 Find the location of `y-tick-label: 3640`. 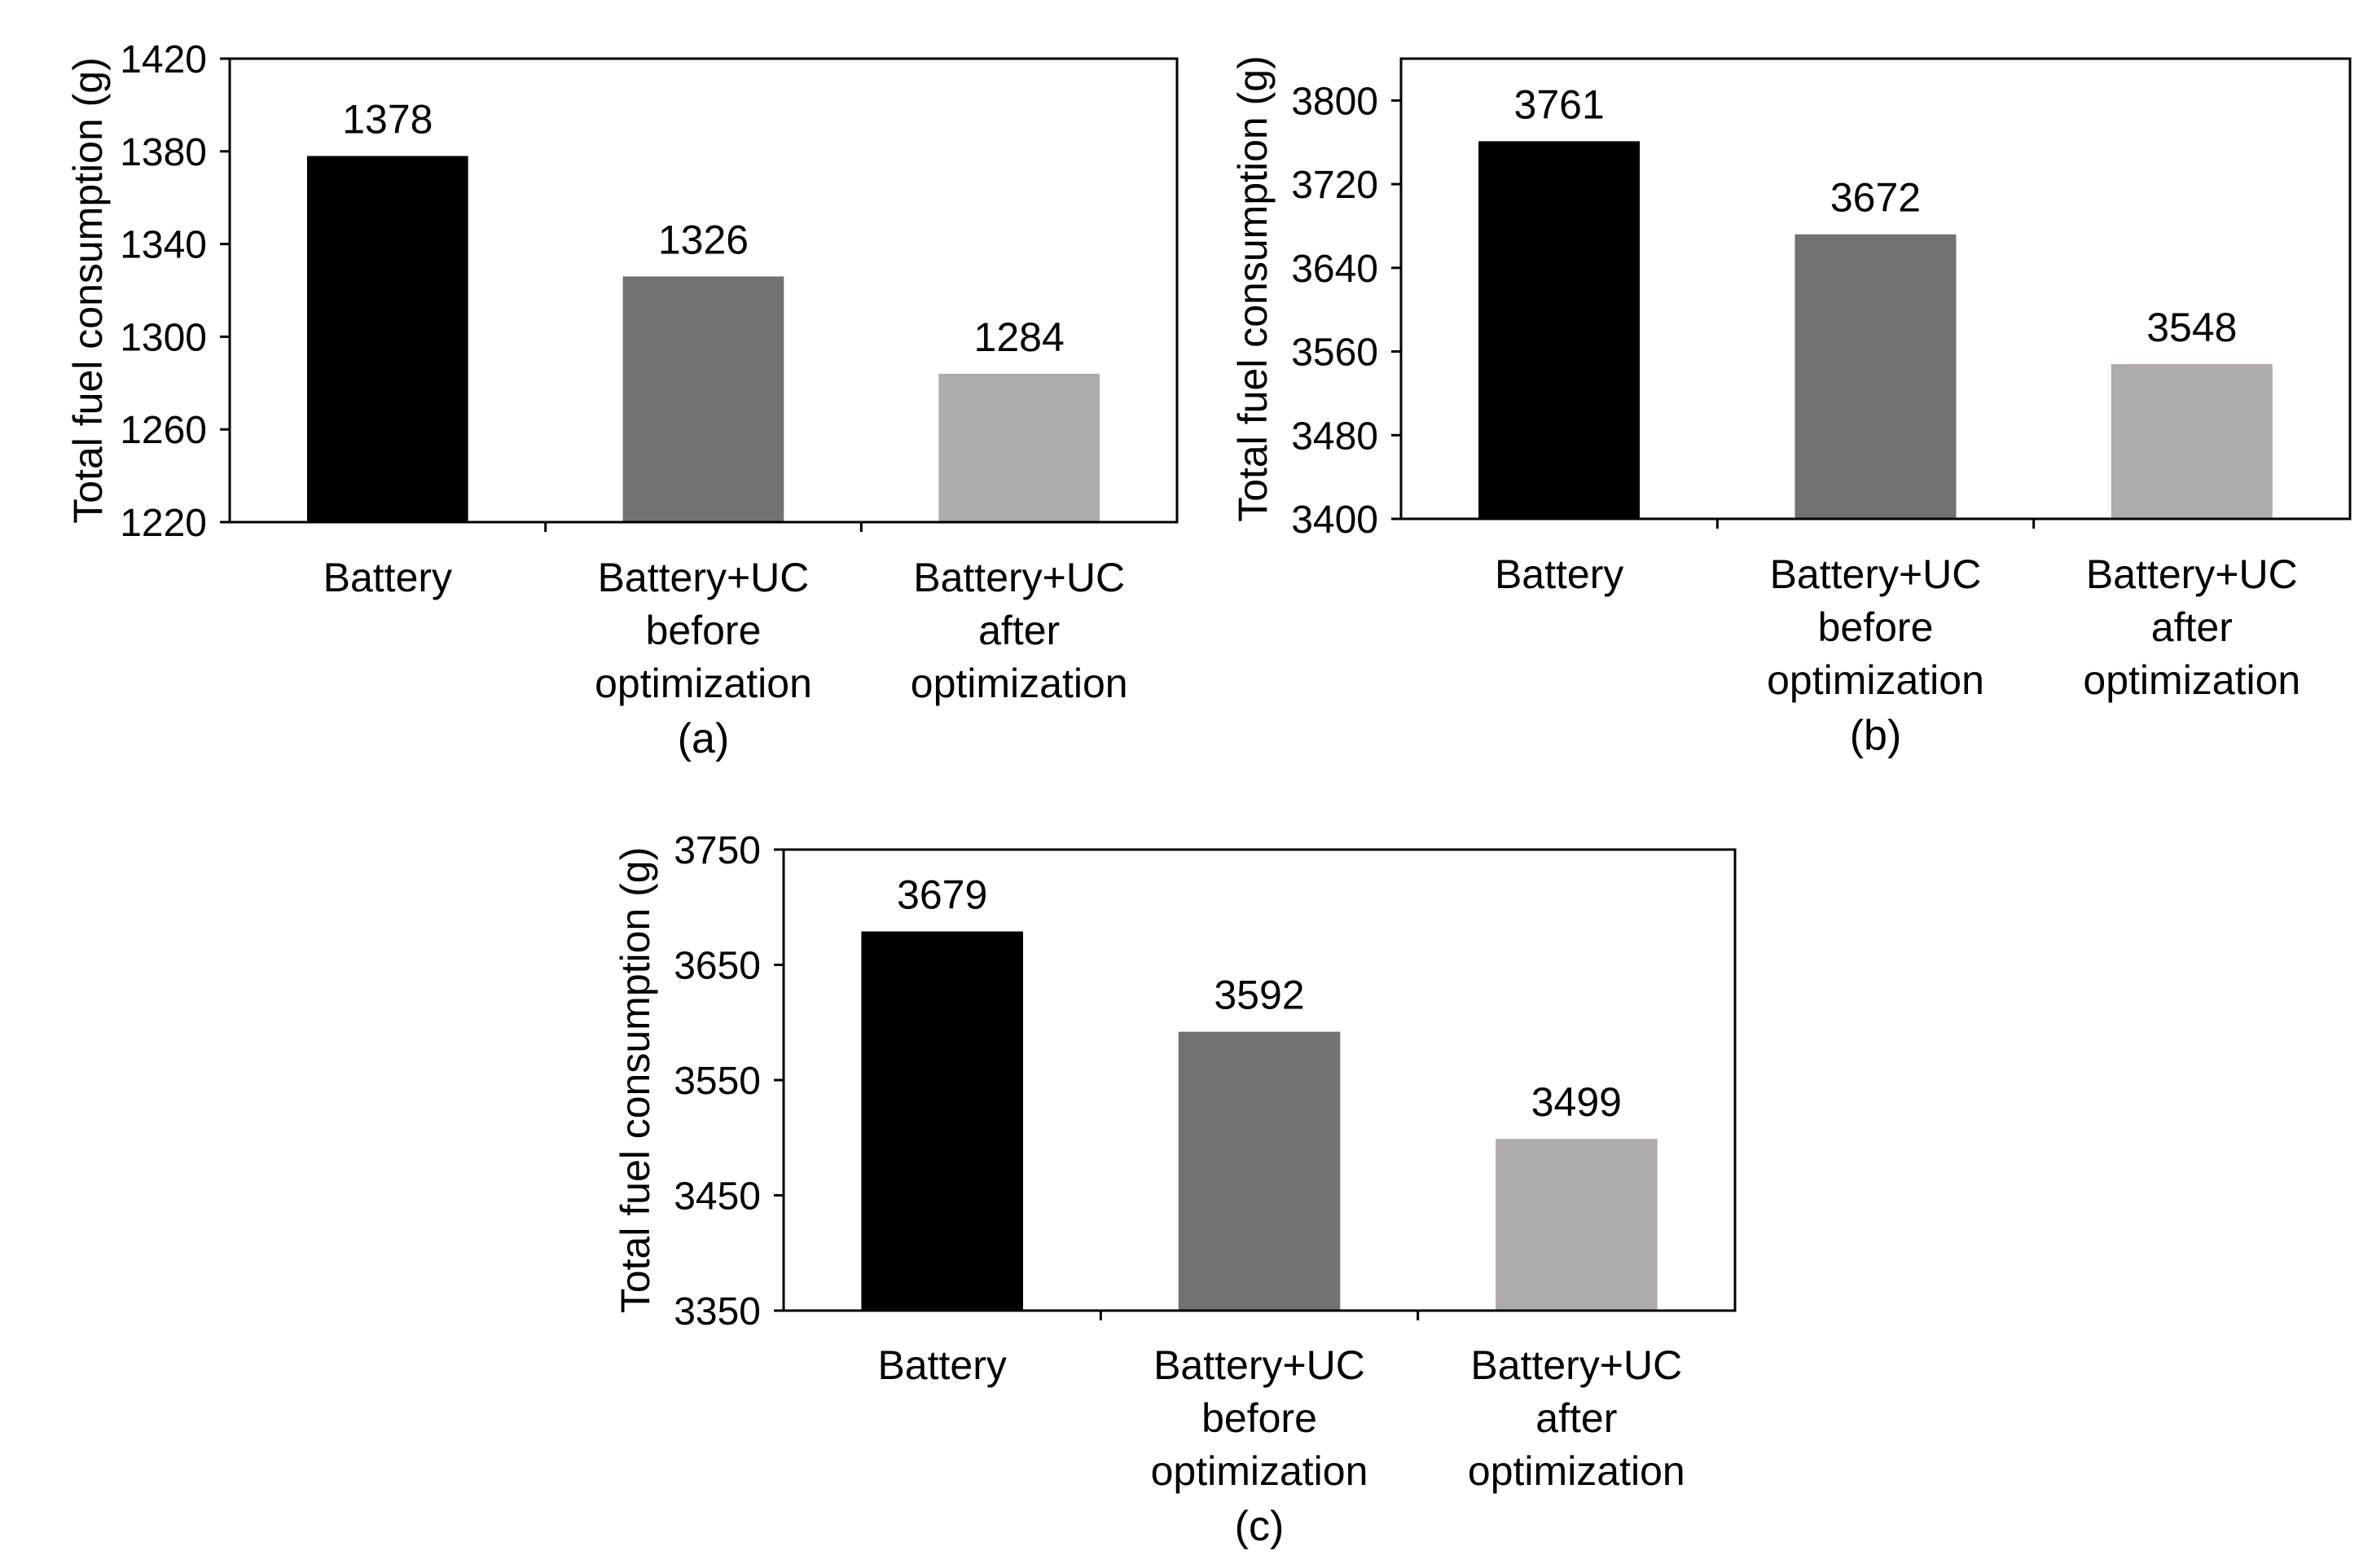

y-tick-label: 3640 is located at coordinates (1334, 269).